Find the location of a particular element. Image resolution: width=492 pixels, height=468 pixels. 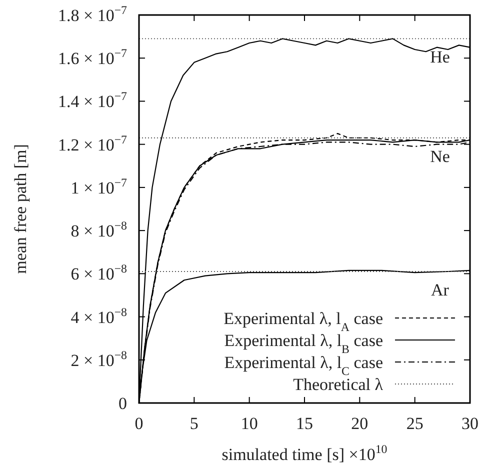

x-tick-label: 20 is located at coordinates (359, 423).